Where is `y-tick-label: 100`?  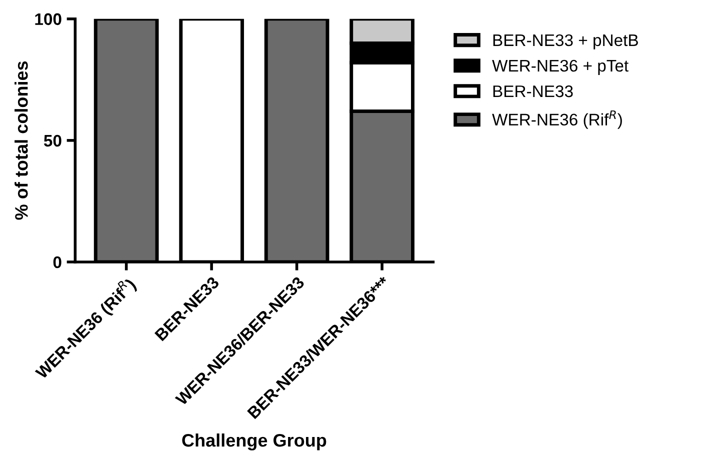 y-tick-label: 100 is located at coordinates (48, 19).